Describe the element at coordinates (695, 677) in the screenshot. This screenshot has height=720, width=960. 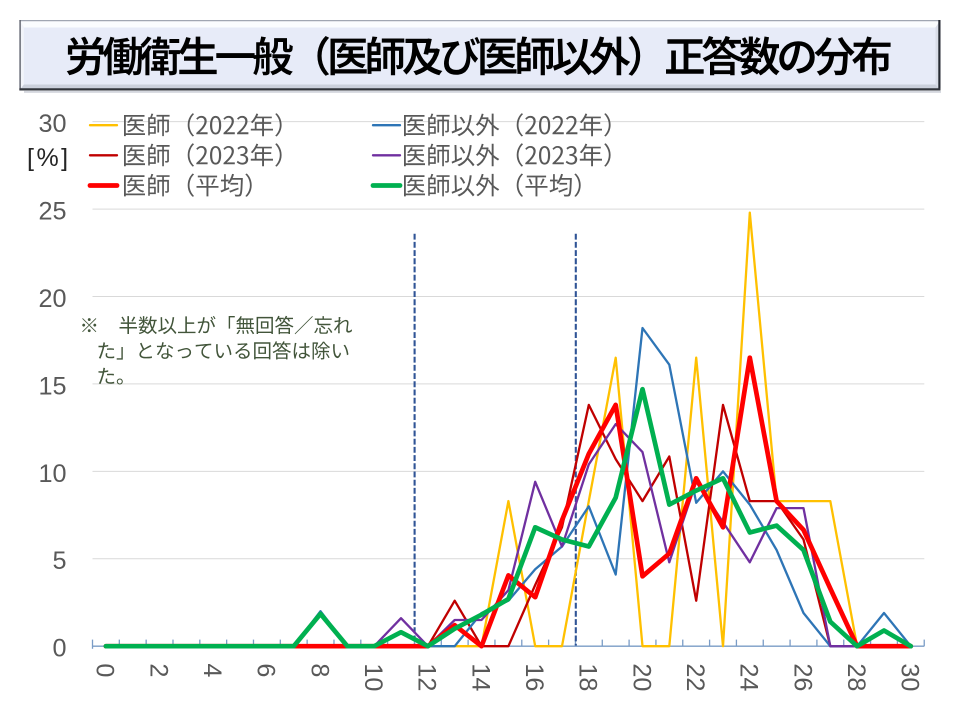
I see `svg-text: 22` at that location.